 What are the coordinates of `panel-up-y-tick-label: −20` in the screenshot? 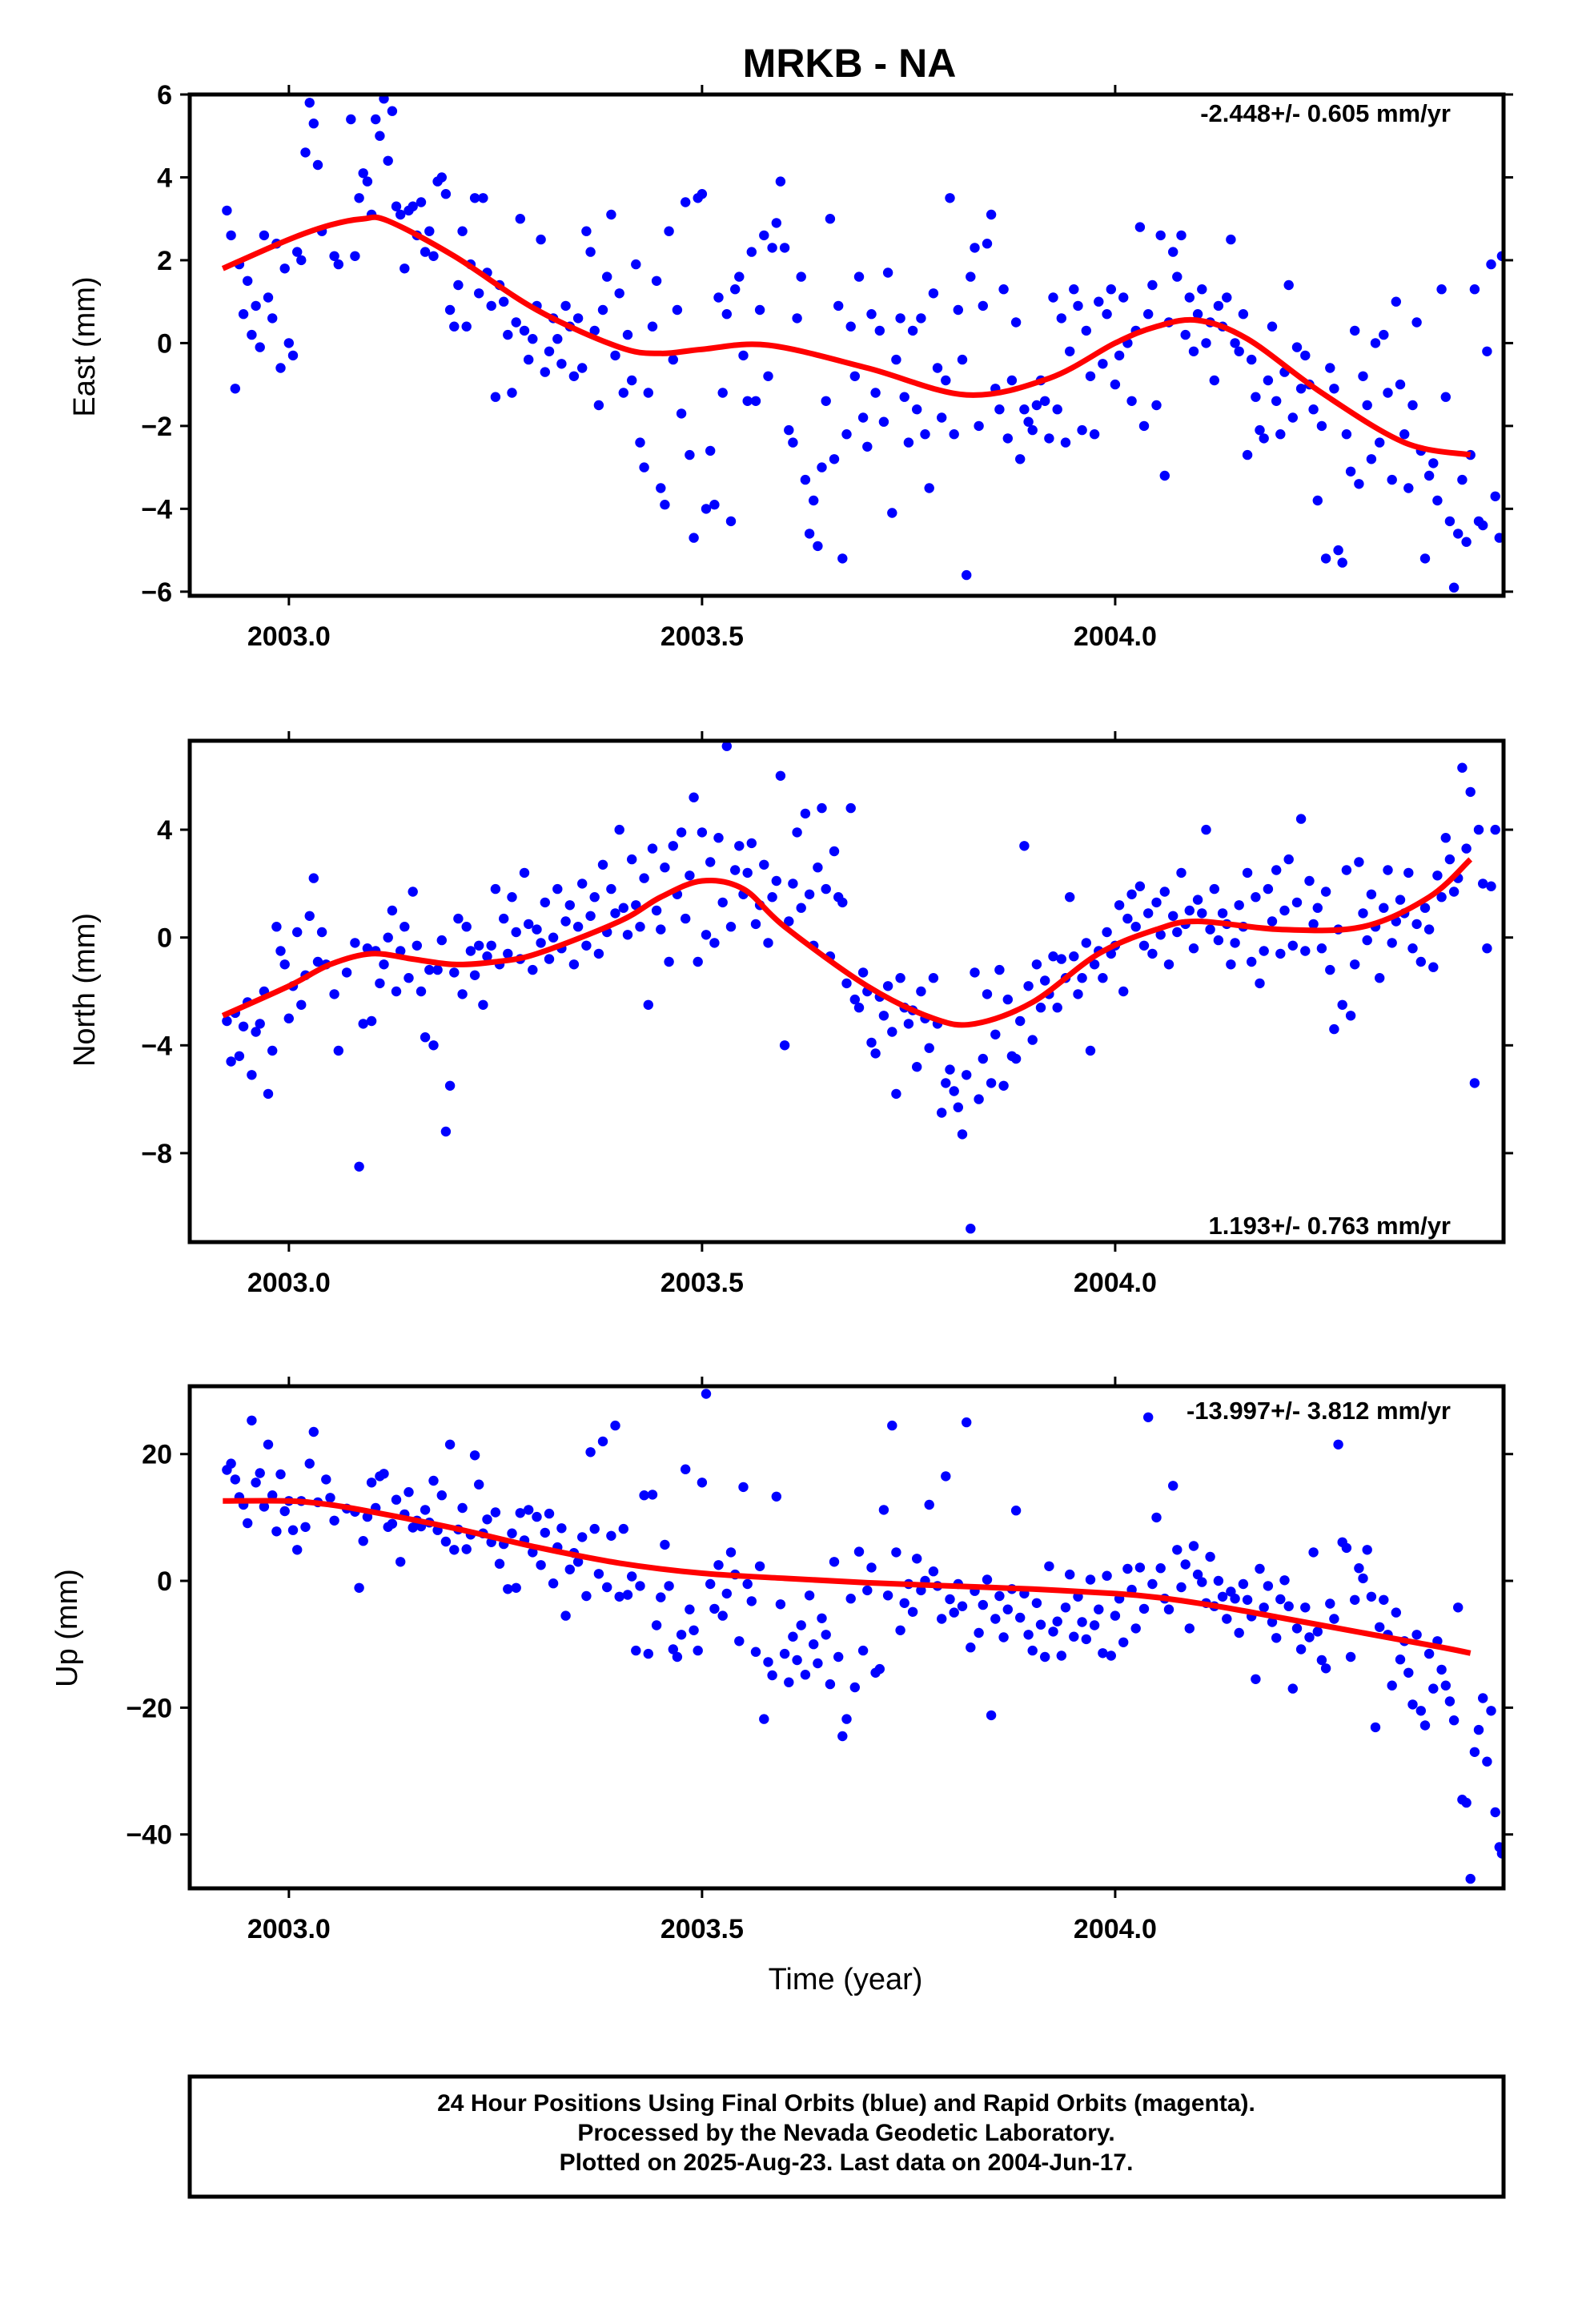 It's located at (149, 1708).